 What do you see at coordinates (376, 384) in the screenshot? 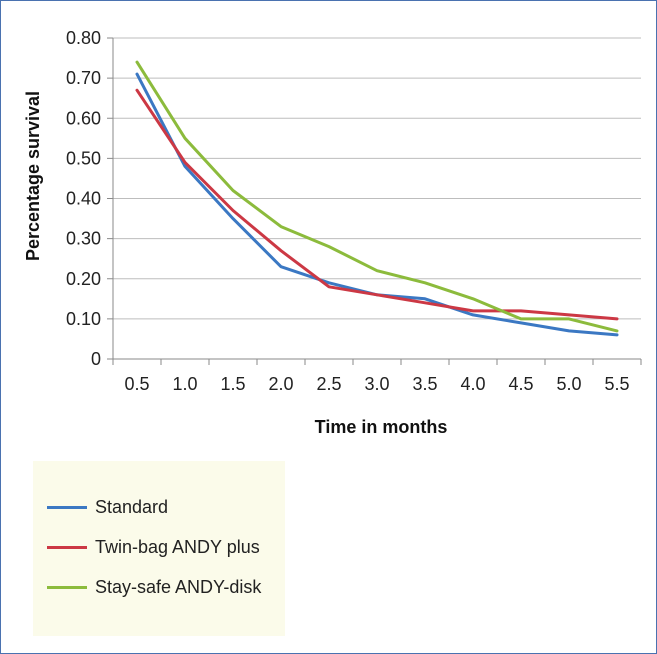
I see `x-tick-label: 3.0` at bounding box center [376, 384].